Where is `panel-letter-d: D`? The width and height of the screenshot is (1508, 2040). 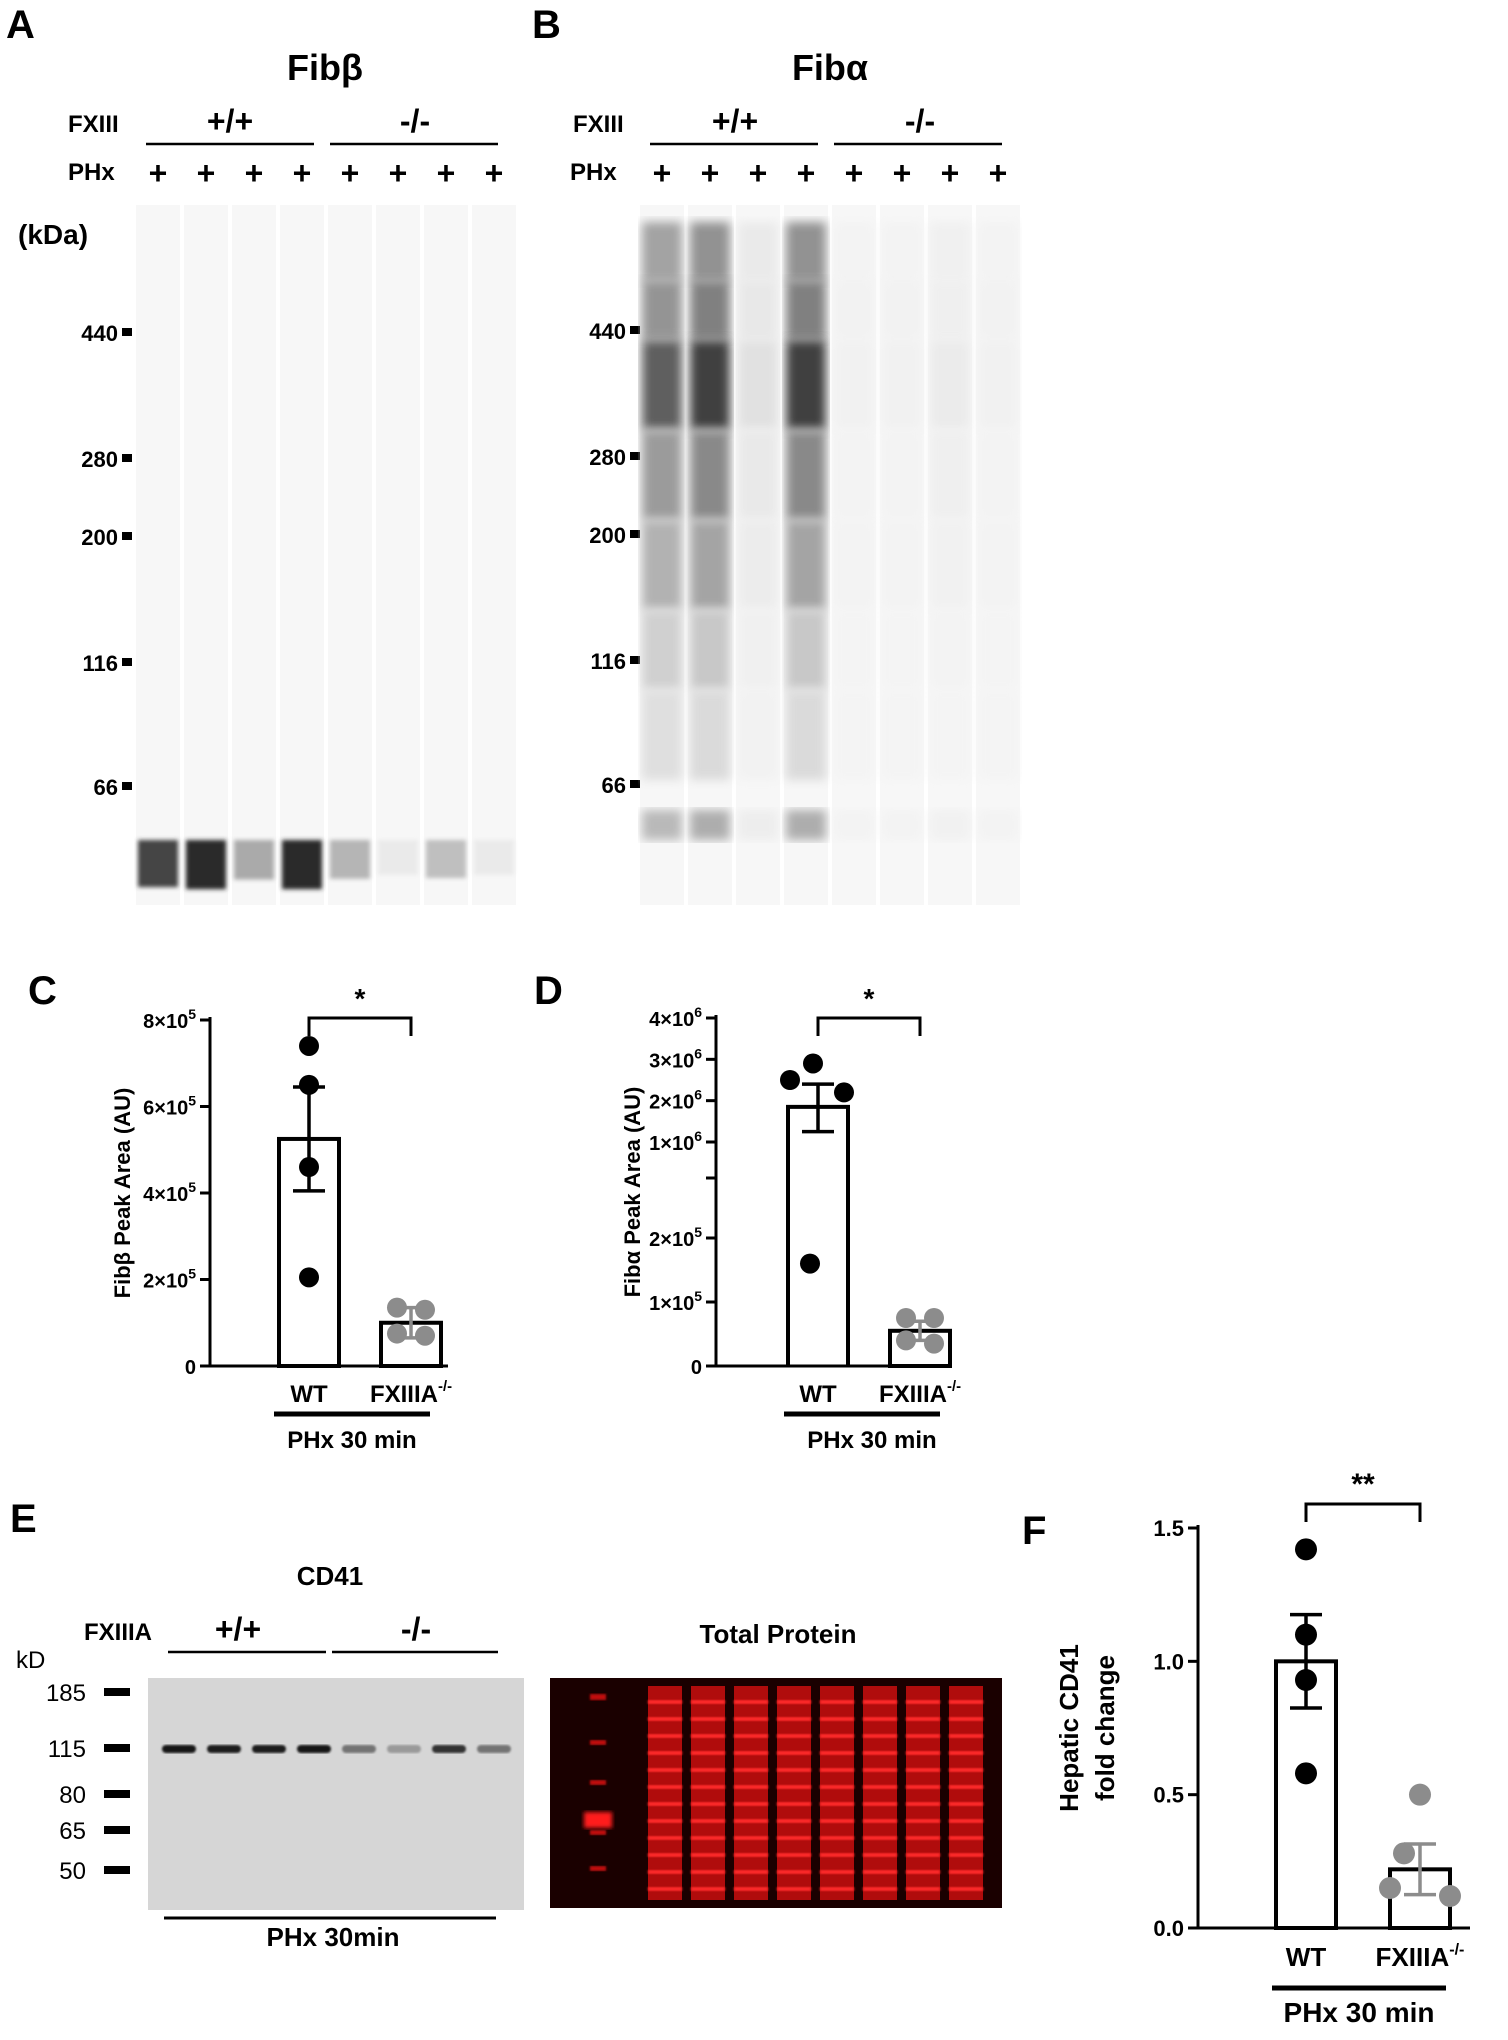 panel-letter-d: D is located at coordinates (548, 991).